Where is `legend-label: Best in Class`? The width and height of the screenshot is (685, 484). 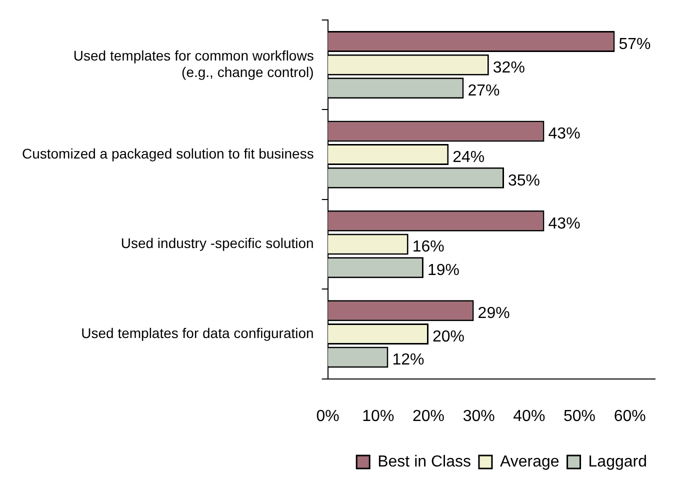
legend-label: Best in Class is located at coordinates (424, 461).